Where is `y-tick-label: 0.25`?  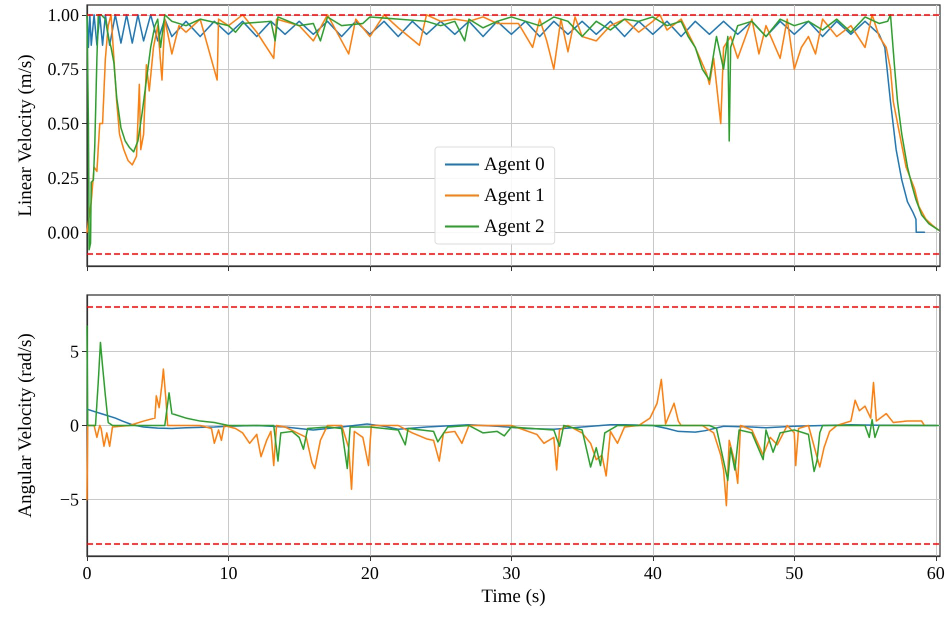
y-tick-label: 0.25 is located at coordinates (63, 178).